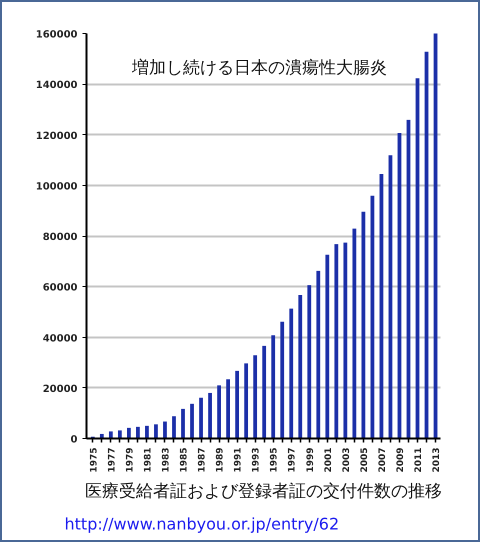 This screenshot has height=542, width=480. I want to click on x-tick-label: 2011, so click(419, 460).